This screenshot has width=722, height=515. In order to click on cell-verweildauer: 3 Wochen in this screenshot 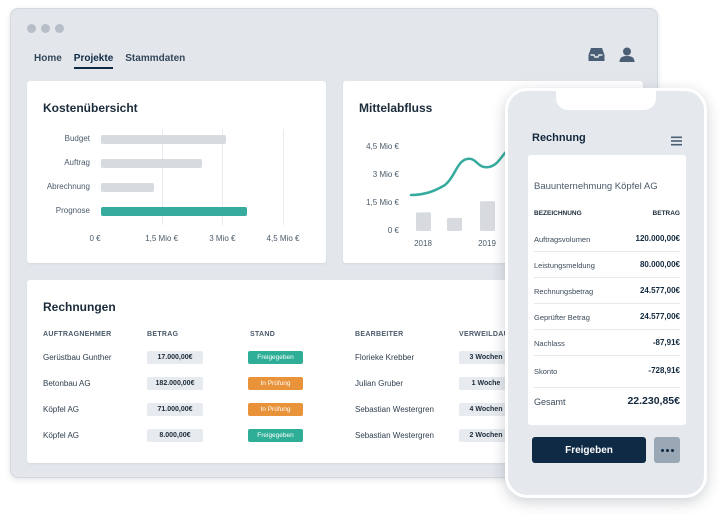, I will do `click(486, 357)`.